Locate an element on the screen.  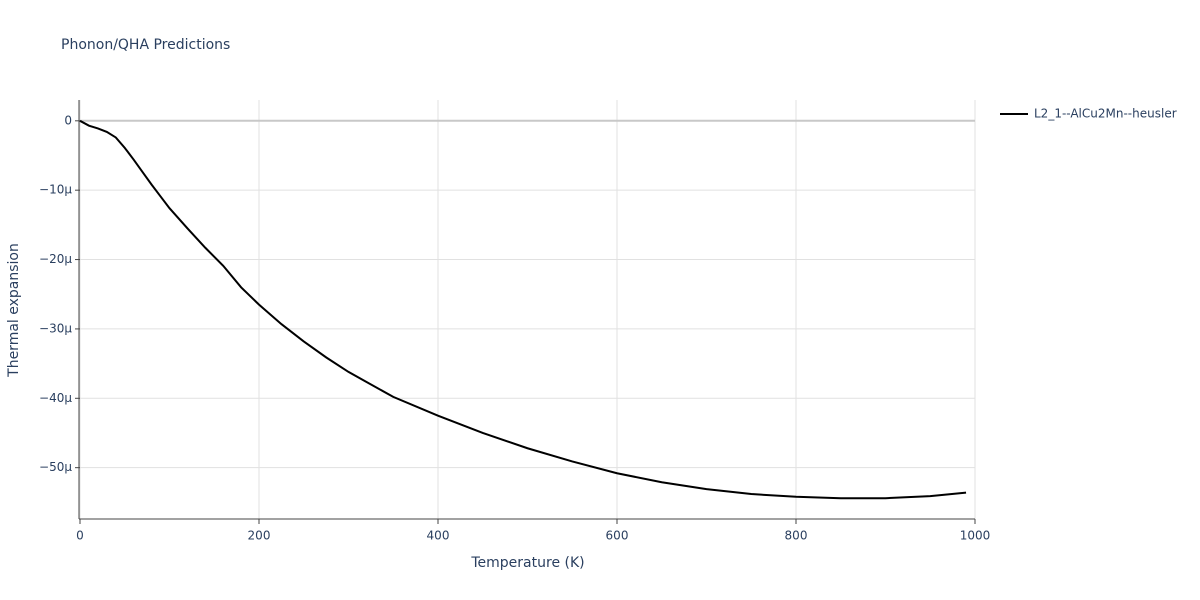
x-tick-label: 800 is located at coordinates (796, 536).